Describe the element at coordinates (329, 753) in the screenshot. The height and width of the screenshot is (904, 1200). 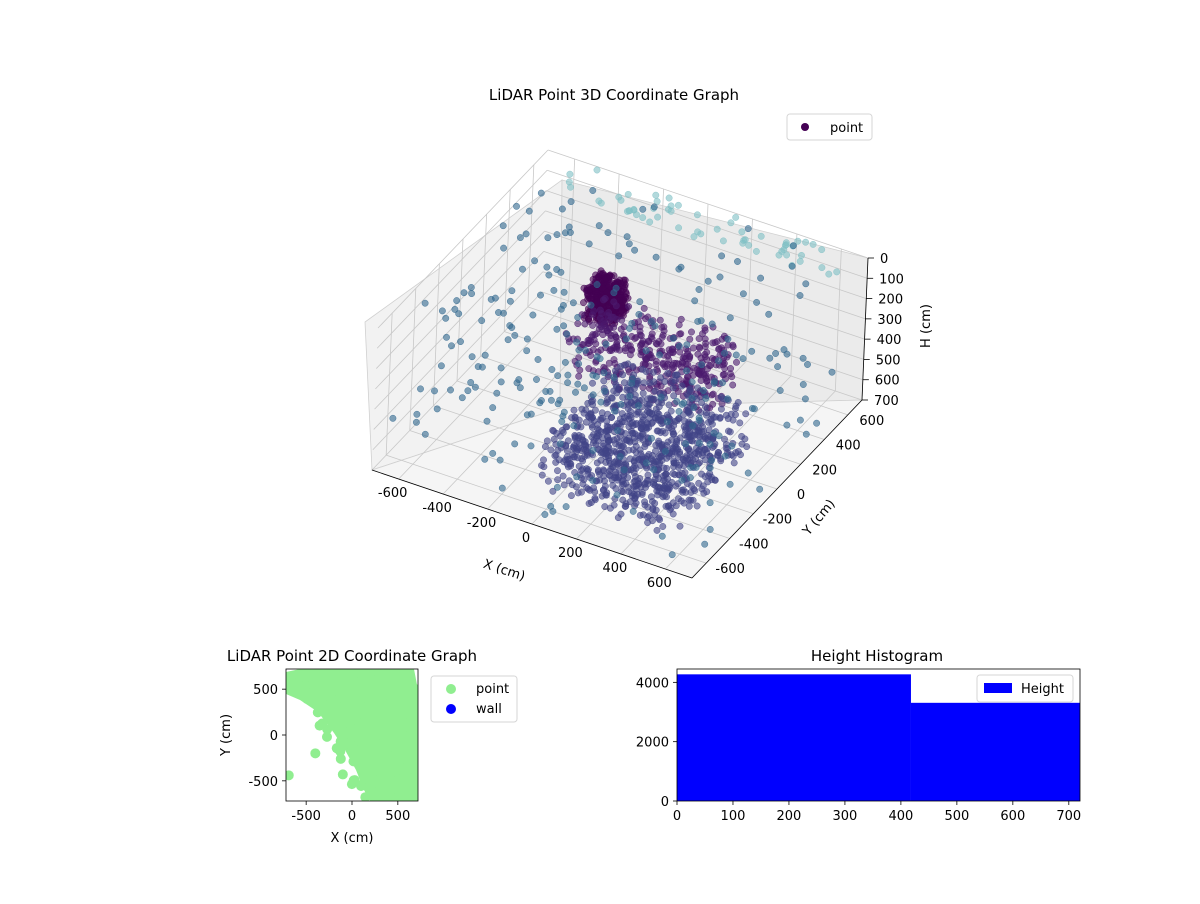
I see `scatter2d-ticks: -500 0 500 -500 0 500` at that location.